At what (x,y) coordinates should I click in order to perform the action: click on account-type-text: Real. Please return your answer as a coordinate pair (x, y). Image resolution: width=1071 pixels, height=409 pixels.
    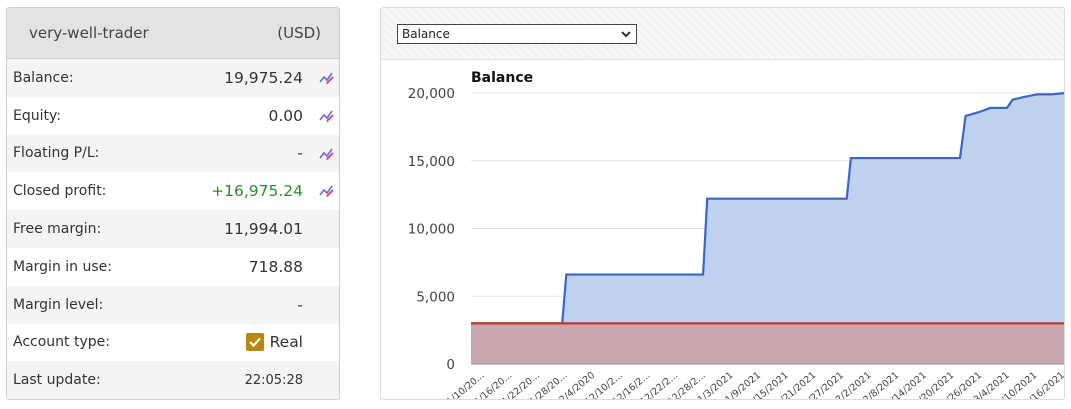
    Looking at the image, I should click on (286, 342).